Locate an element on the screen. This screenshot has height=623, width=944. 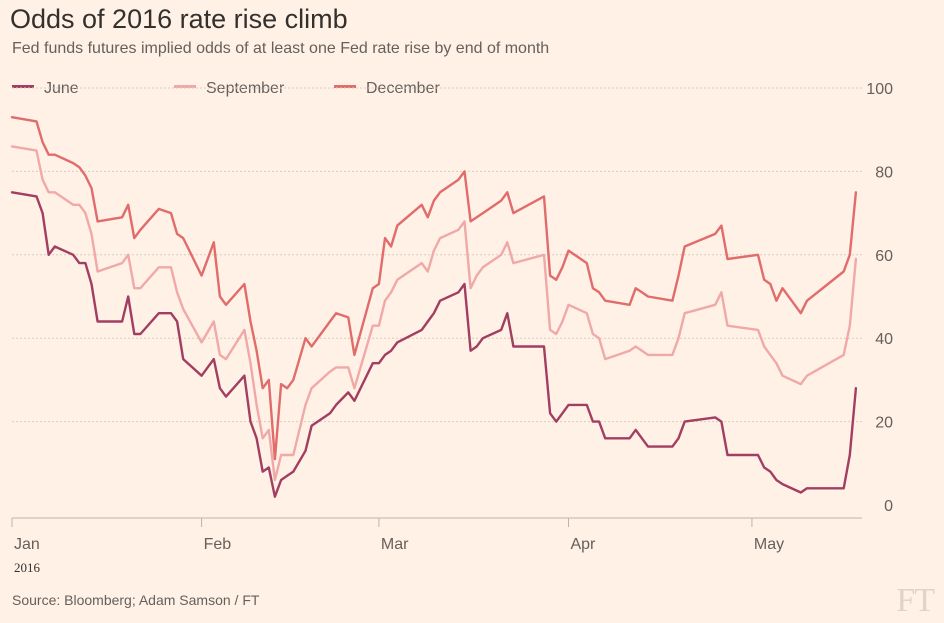
x-tick-label-mar: Mar is located at coordinates (395, 544).